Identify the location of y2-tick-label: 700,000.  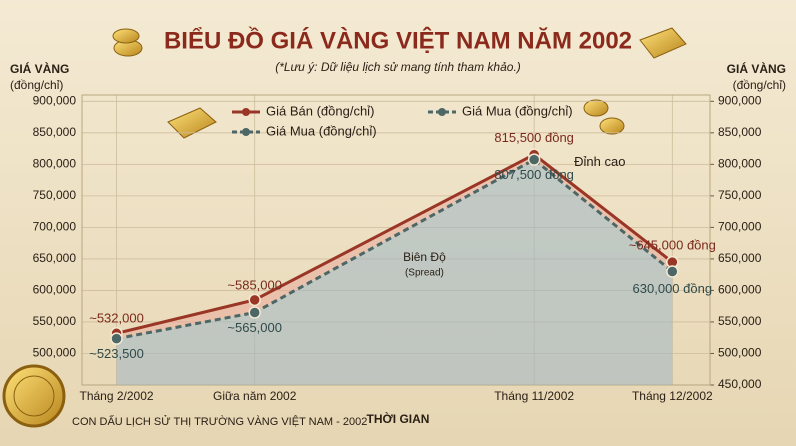
(740, 227).